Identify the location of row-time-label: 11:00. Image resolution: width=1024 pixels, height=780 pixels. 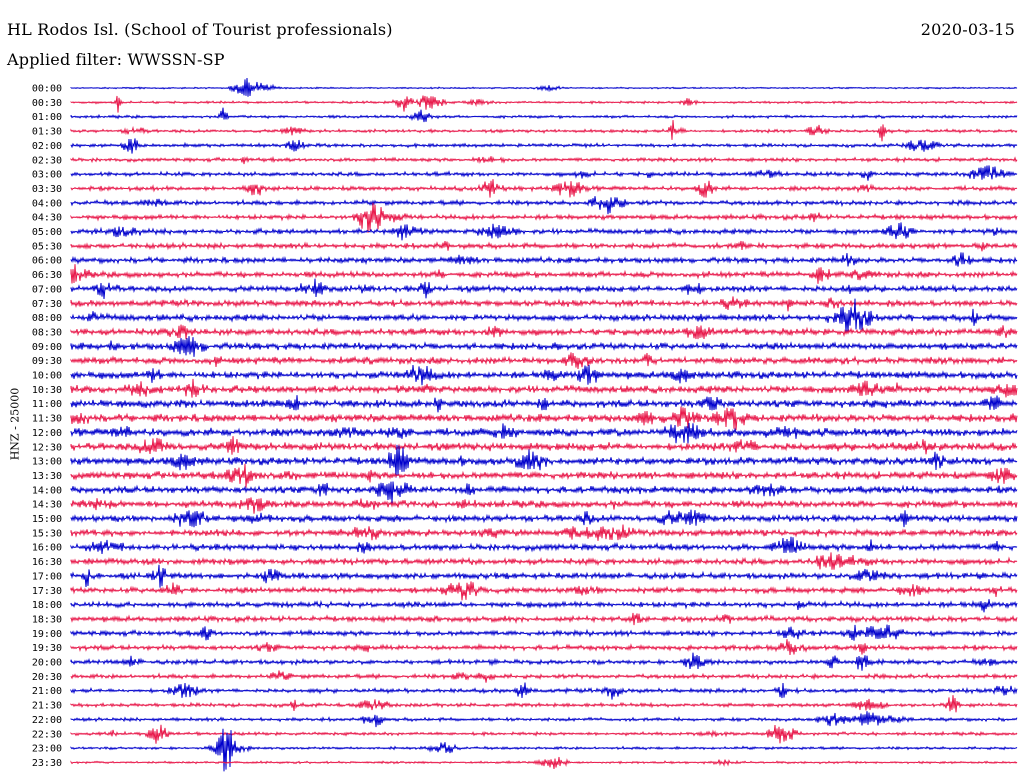
(47, 404).